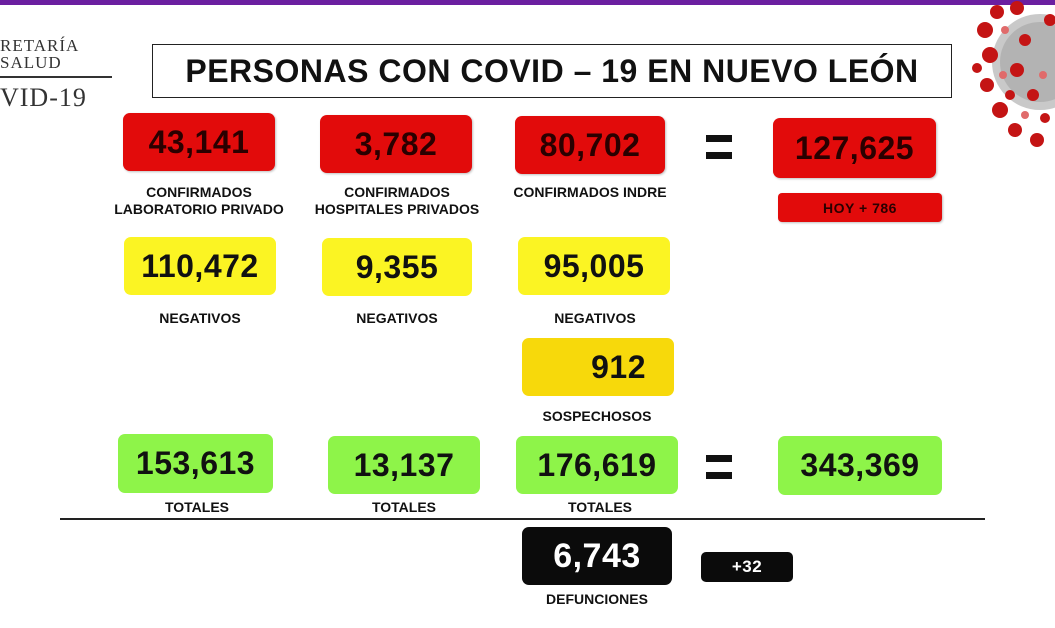  I want to click on confirmed-indre-label: CONFIRMADOS INDRE, so click(590, 192).